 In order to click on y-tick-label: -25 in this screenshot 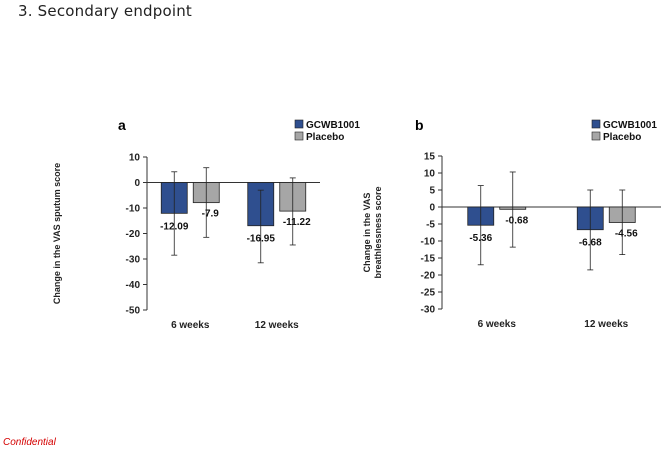, I will do `click(428, 293)`.